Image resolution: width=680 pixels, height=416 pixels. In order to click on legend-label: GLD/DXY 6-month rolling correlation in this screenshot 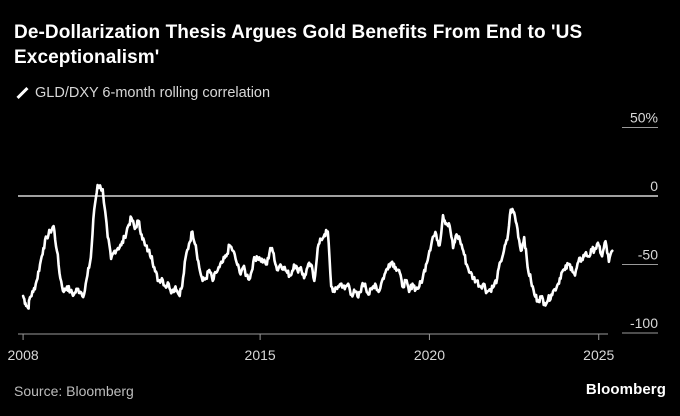, I will do `click(153, 93)`.